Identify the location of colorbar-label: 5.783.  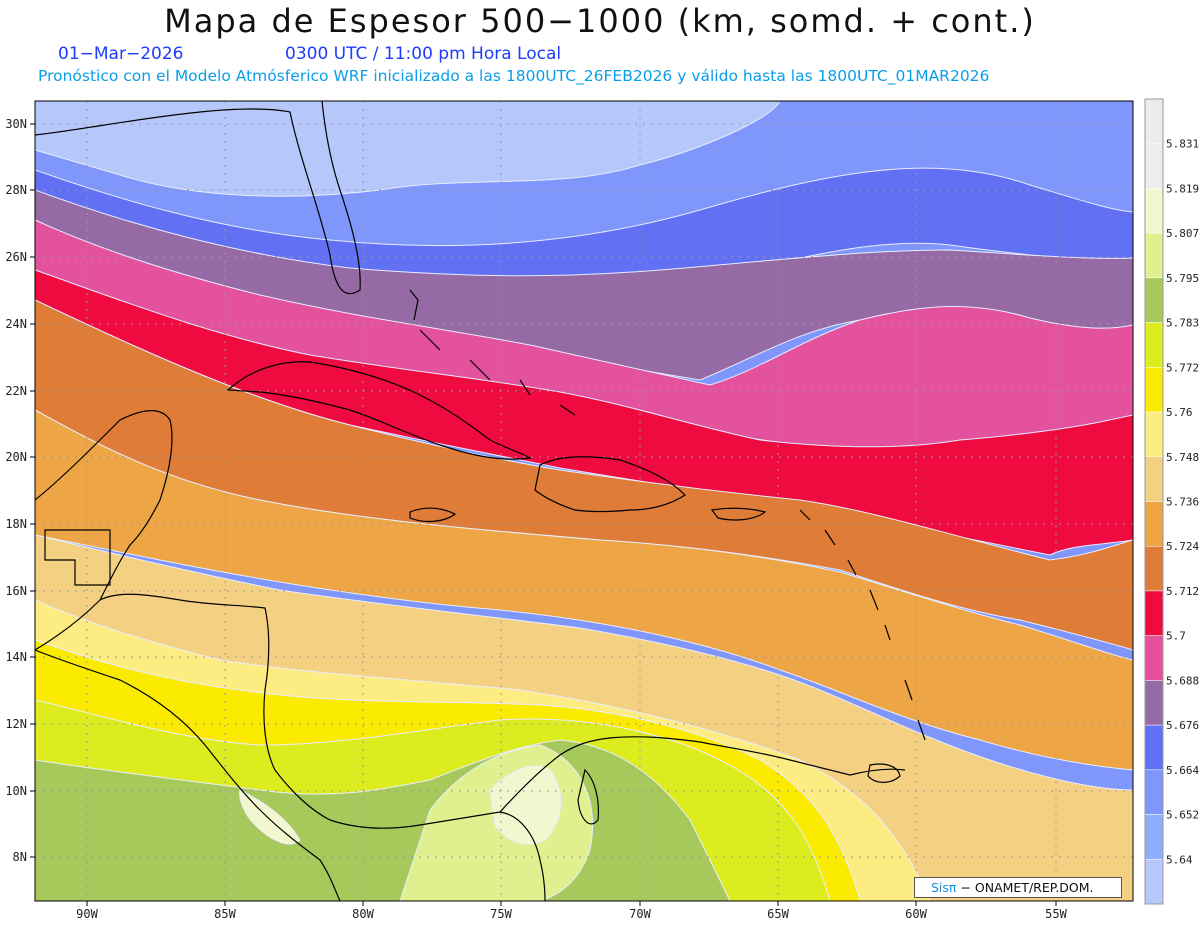
(1182, 323).